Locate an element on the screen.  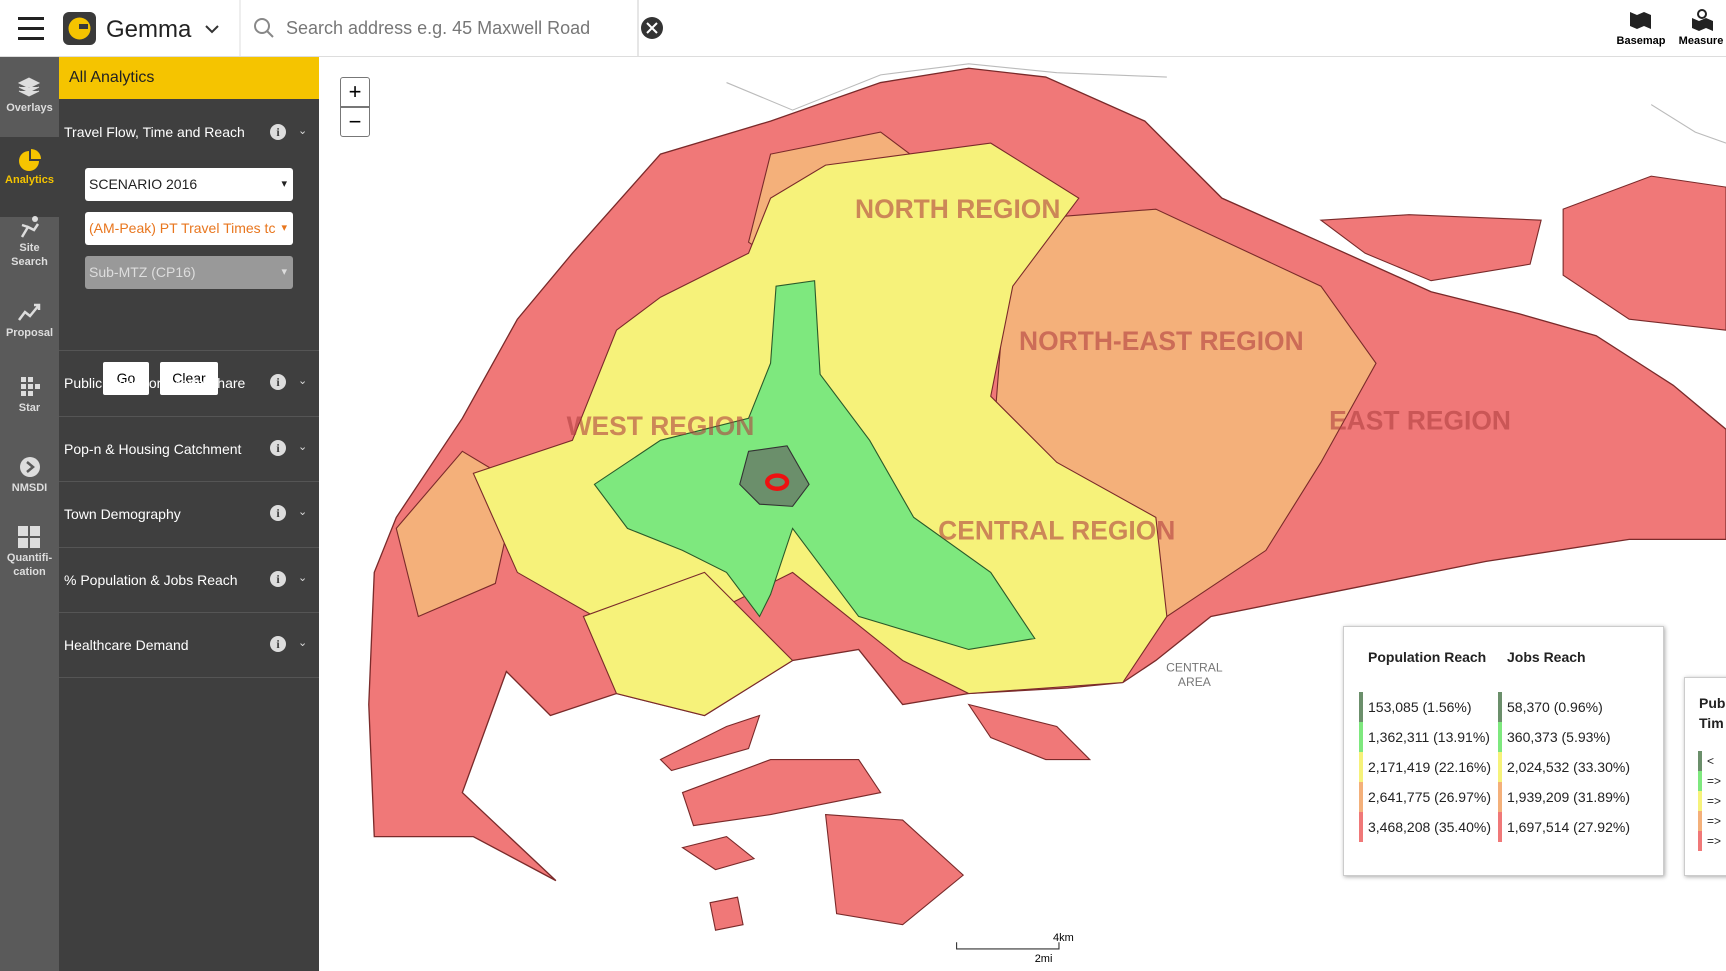
rail-label: NMSDI is located at coordinates (29, 488).